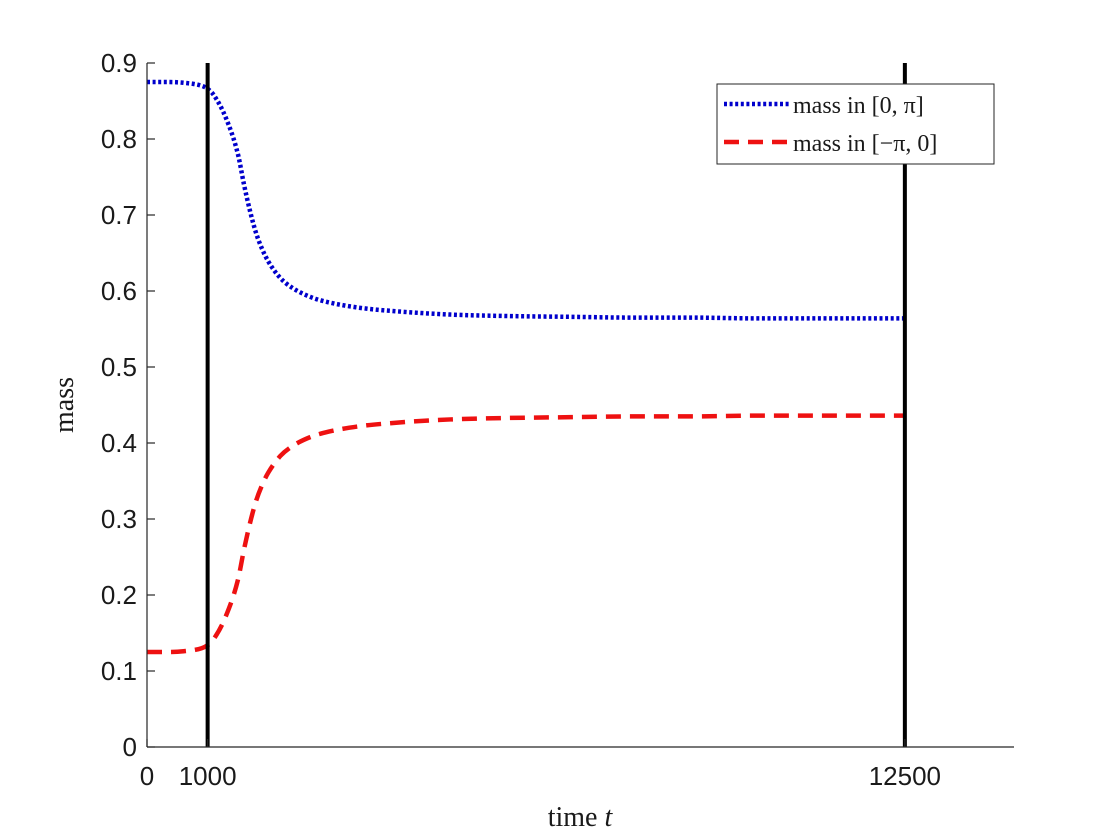 The height and width of the screenshot is (840, 1120). Describe the element at coordinates (130, 747) in the screenshot. I see `y-tick-label: 0` at that location.